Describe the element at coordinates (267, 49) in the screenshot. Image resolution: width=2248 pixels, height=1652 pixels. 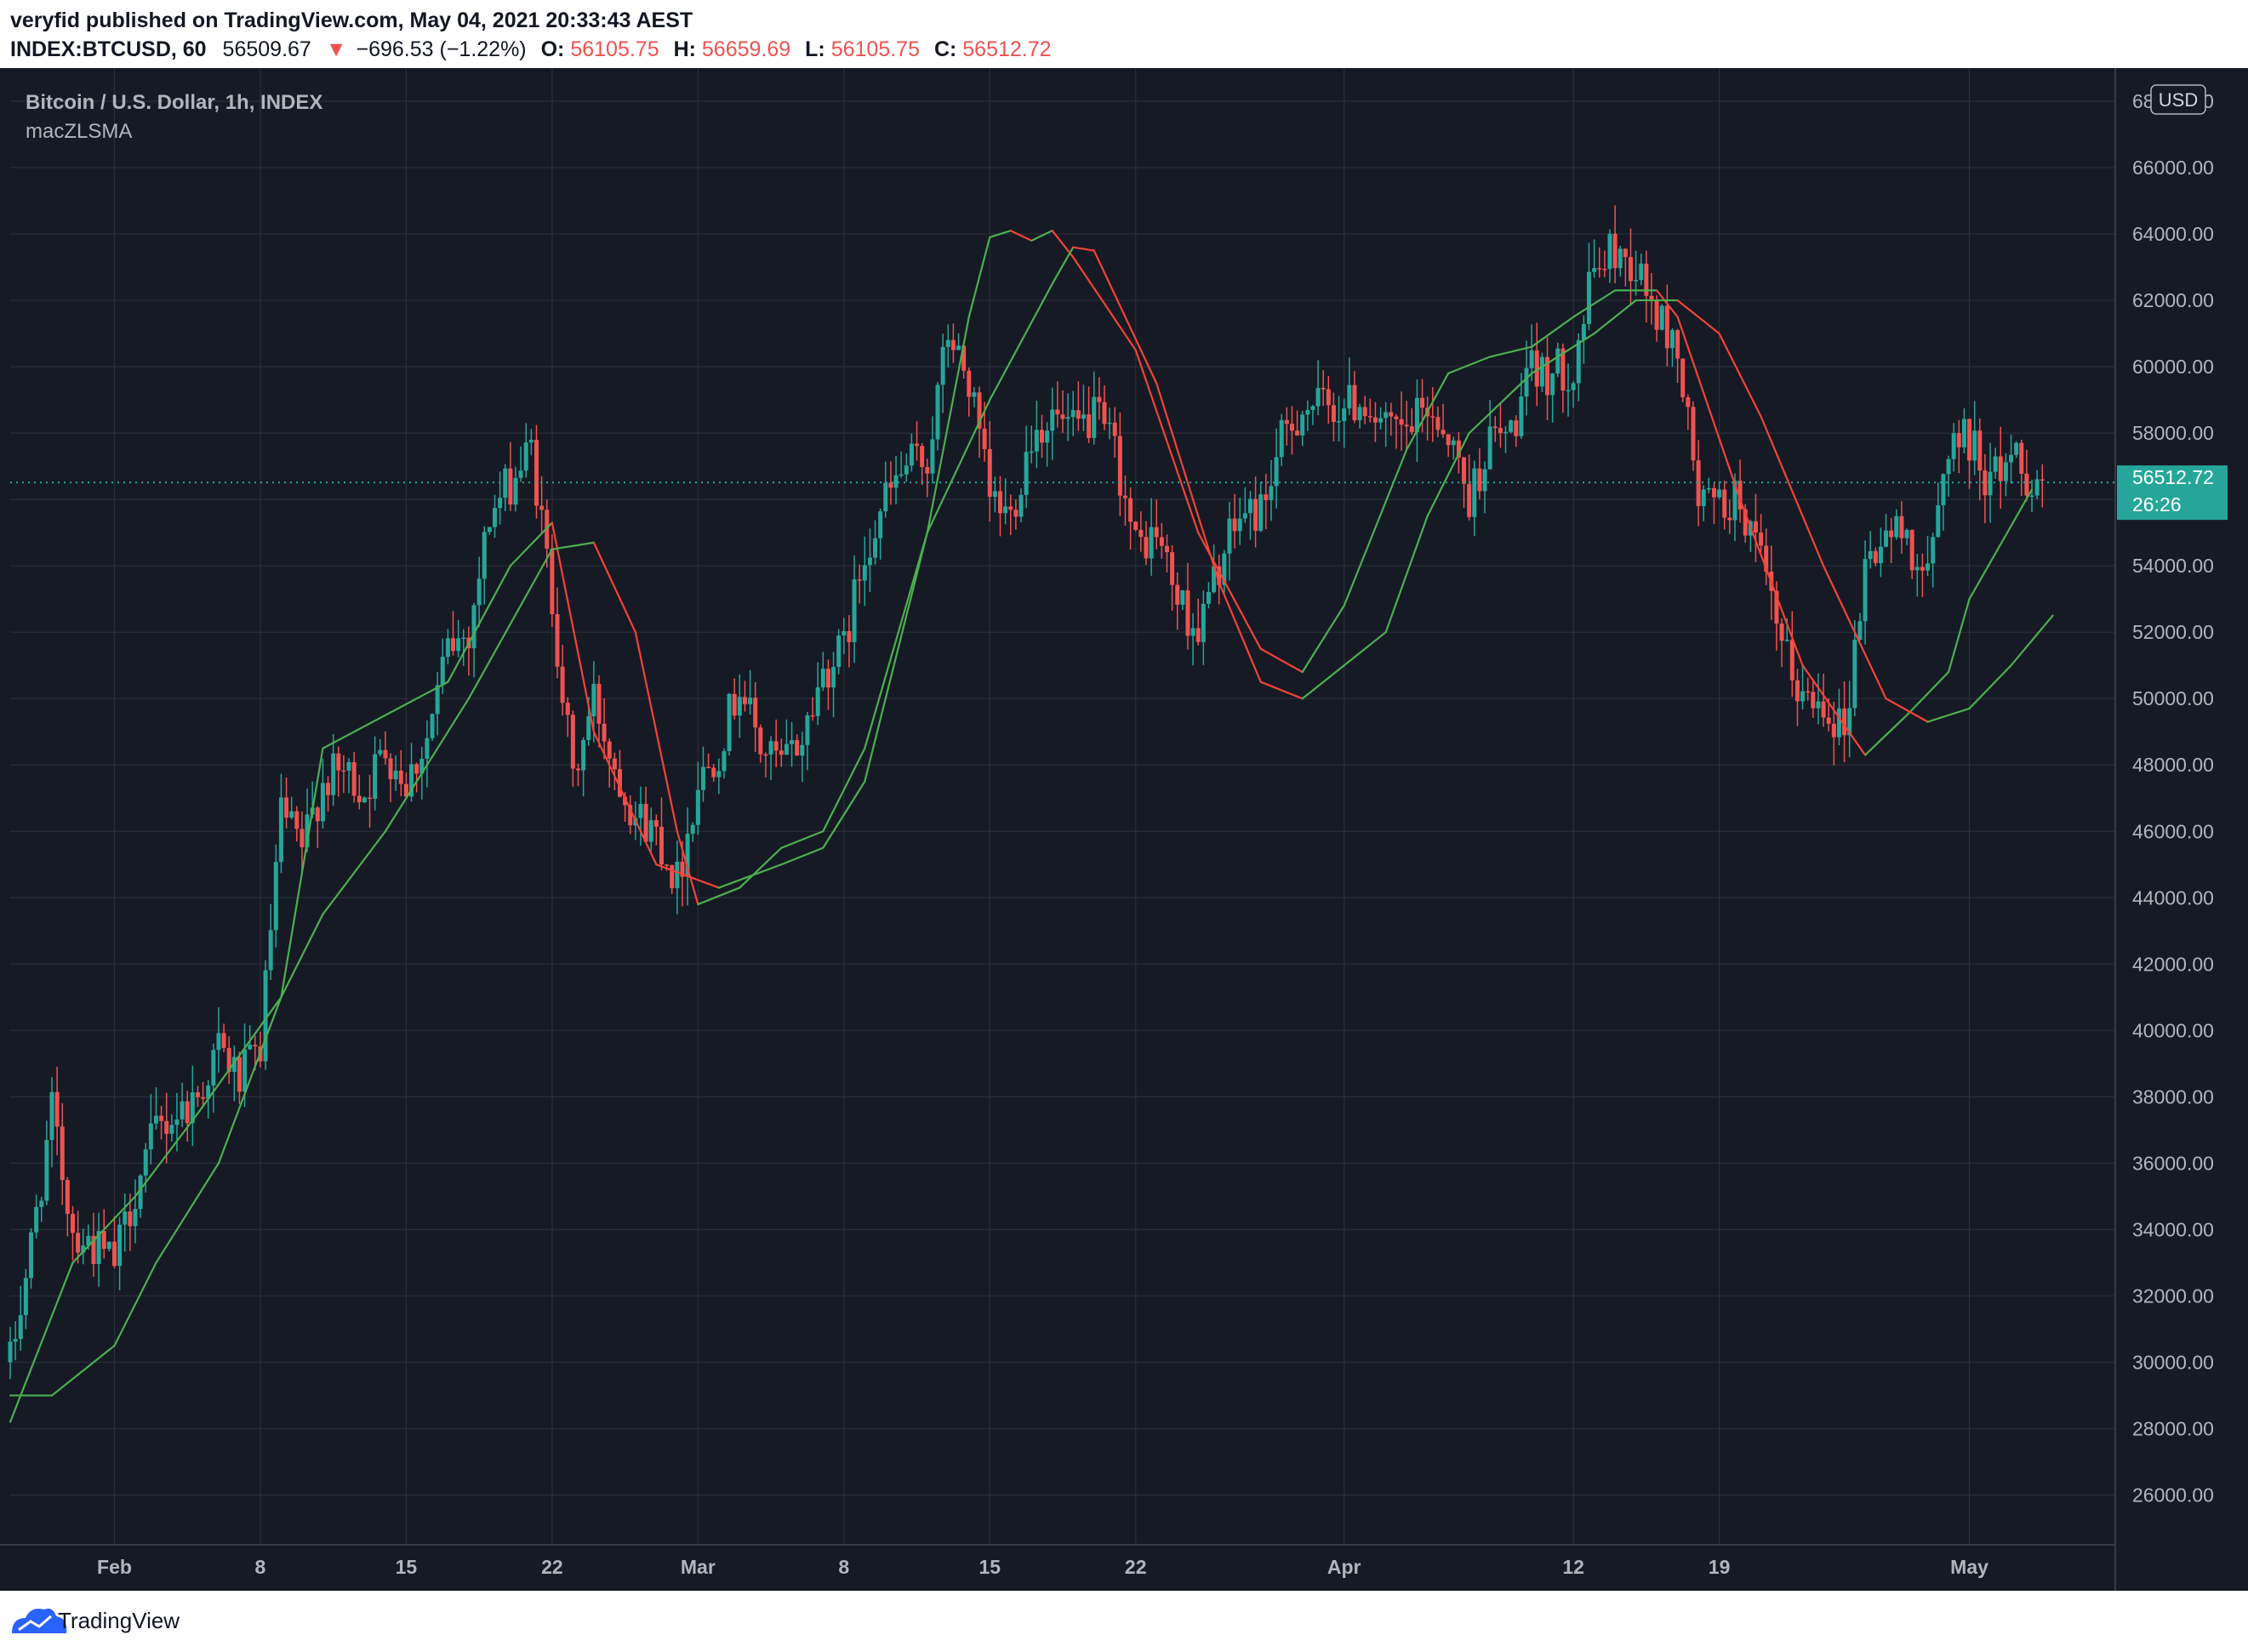
I see `last-value: 56509.67` at that location.